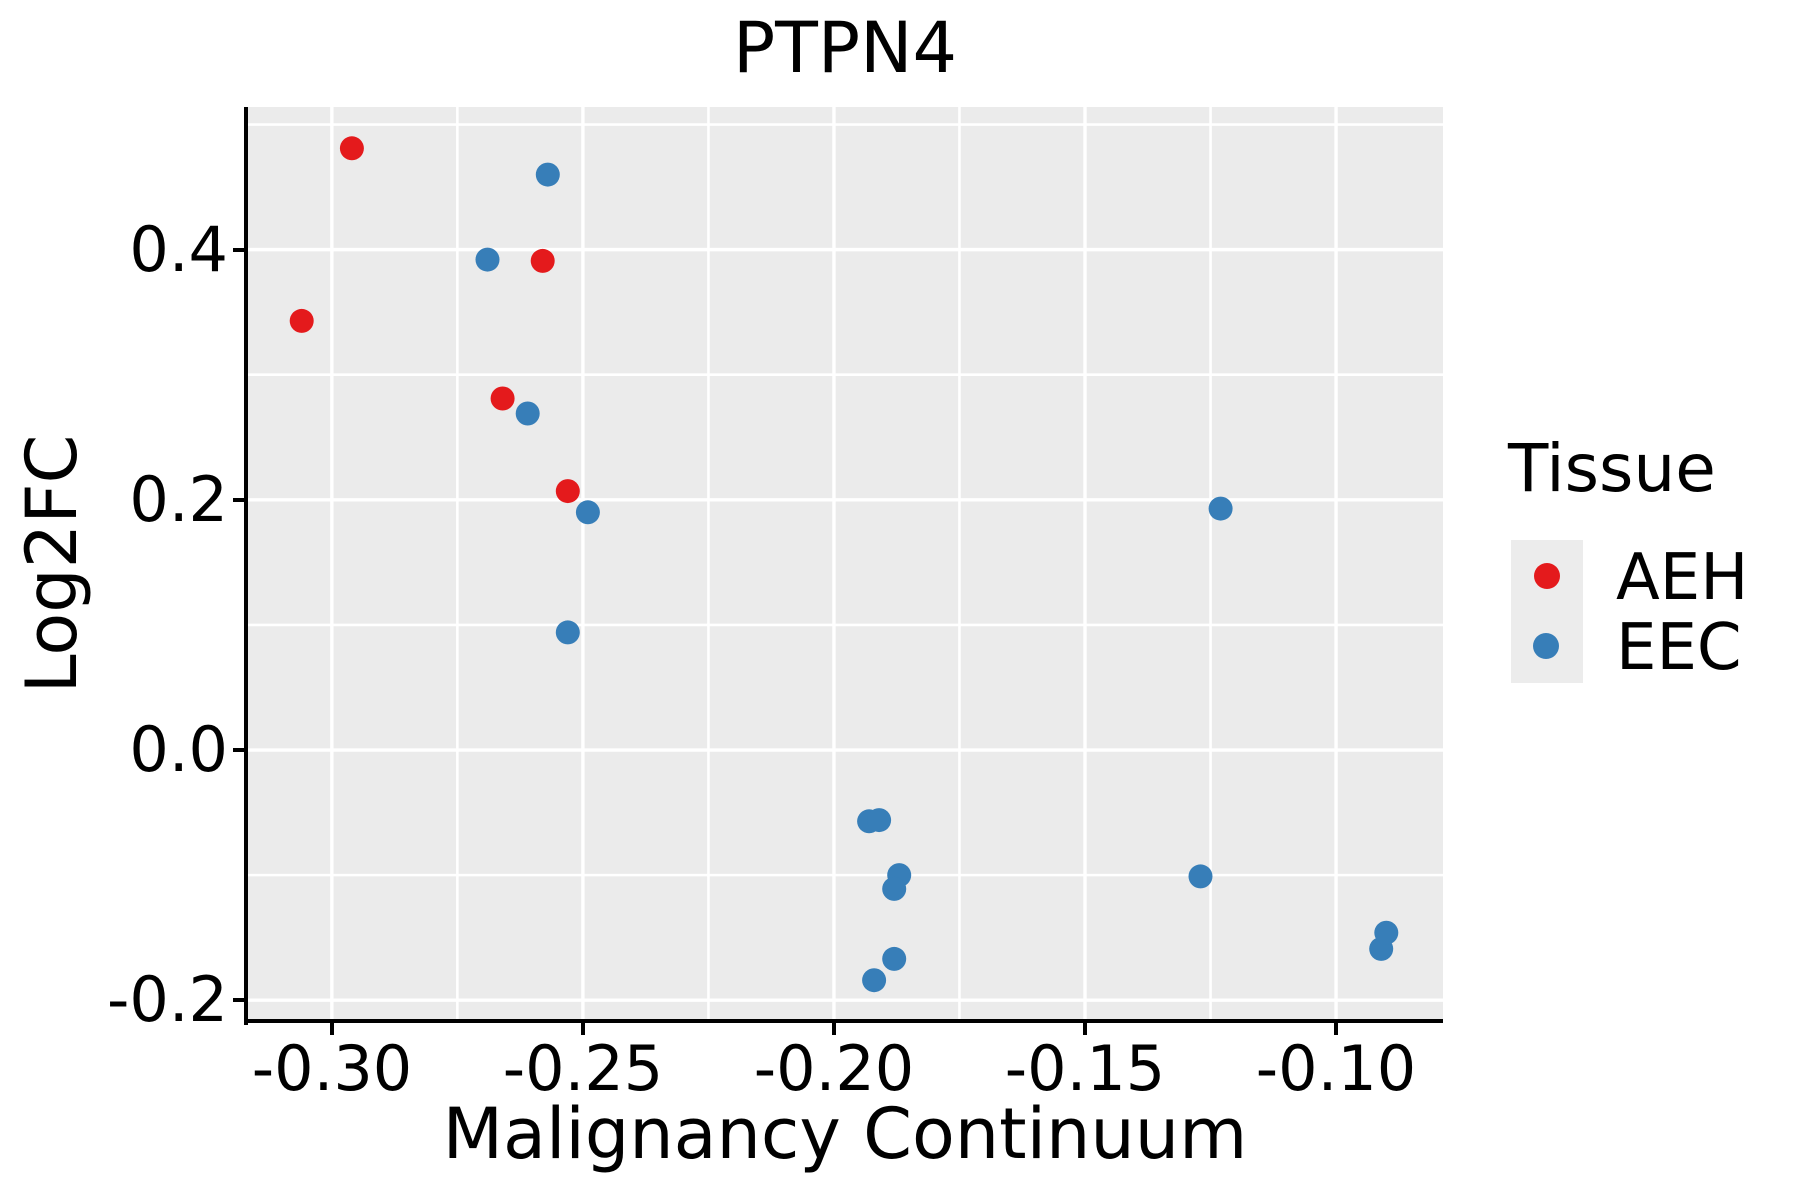  Describe the element at coordinates (167, 999) in the screenshot. I see `y-tick-label: -0.2` at that location.